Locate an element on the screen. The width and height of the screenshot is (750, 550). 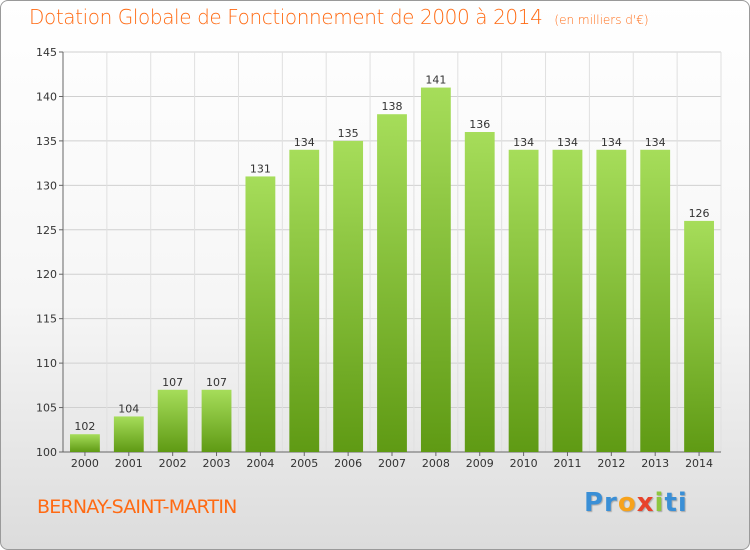
bar-2010 is located at coordinates (523, 300).